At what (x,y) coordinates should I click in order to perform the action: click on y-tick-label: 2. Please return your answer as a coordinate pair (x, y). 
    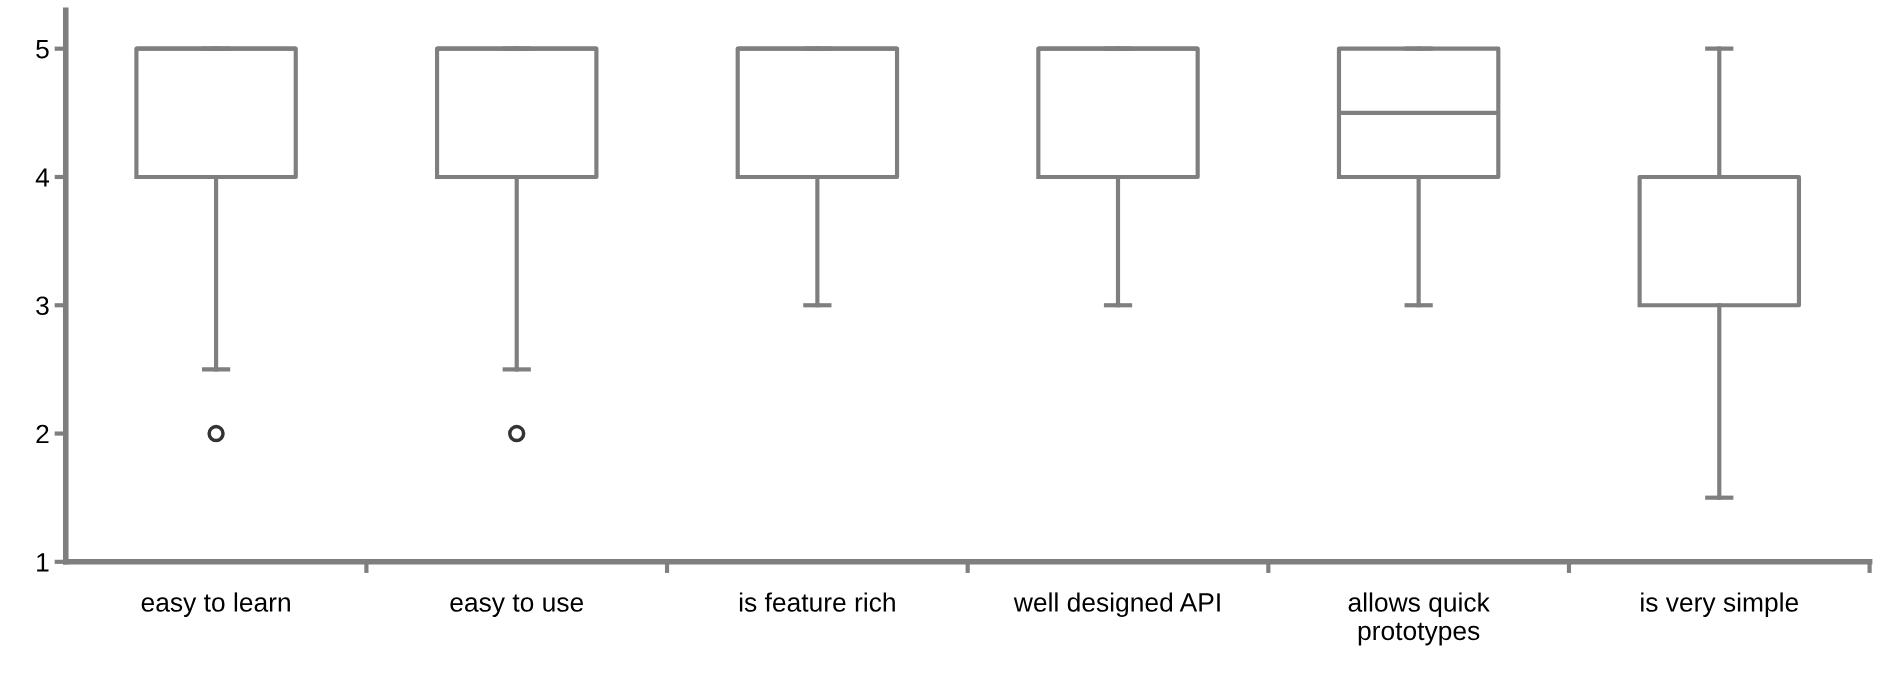
    Looking at the image, I should click on (42, 434).